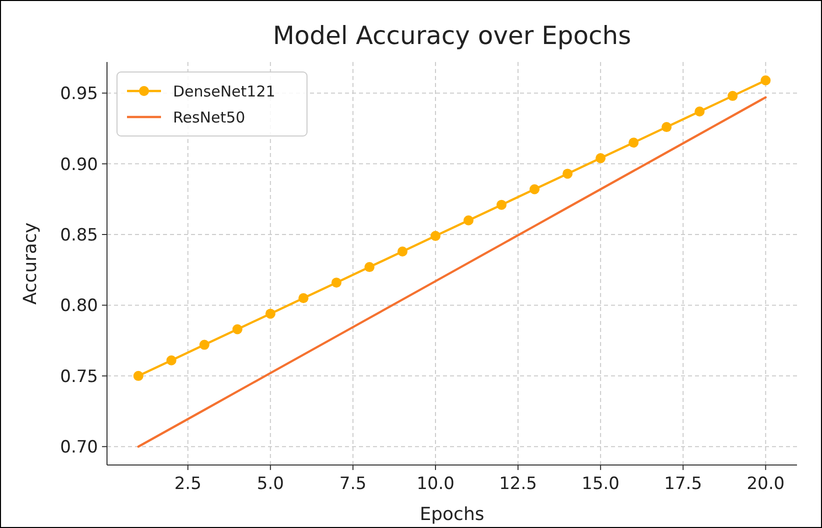 This screenshot has width=822, height=528. What do you see at coordinates (683, 484) in the screenshot?
I see `x-tick-label: 17.5` at bounding box center [683, 484].